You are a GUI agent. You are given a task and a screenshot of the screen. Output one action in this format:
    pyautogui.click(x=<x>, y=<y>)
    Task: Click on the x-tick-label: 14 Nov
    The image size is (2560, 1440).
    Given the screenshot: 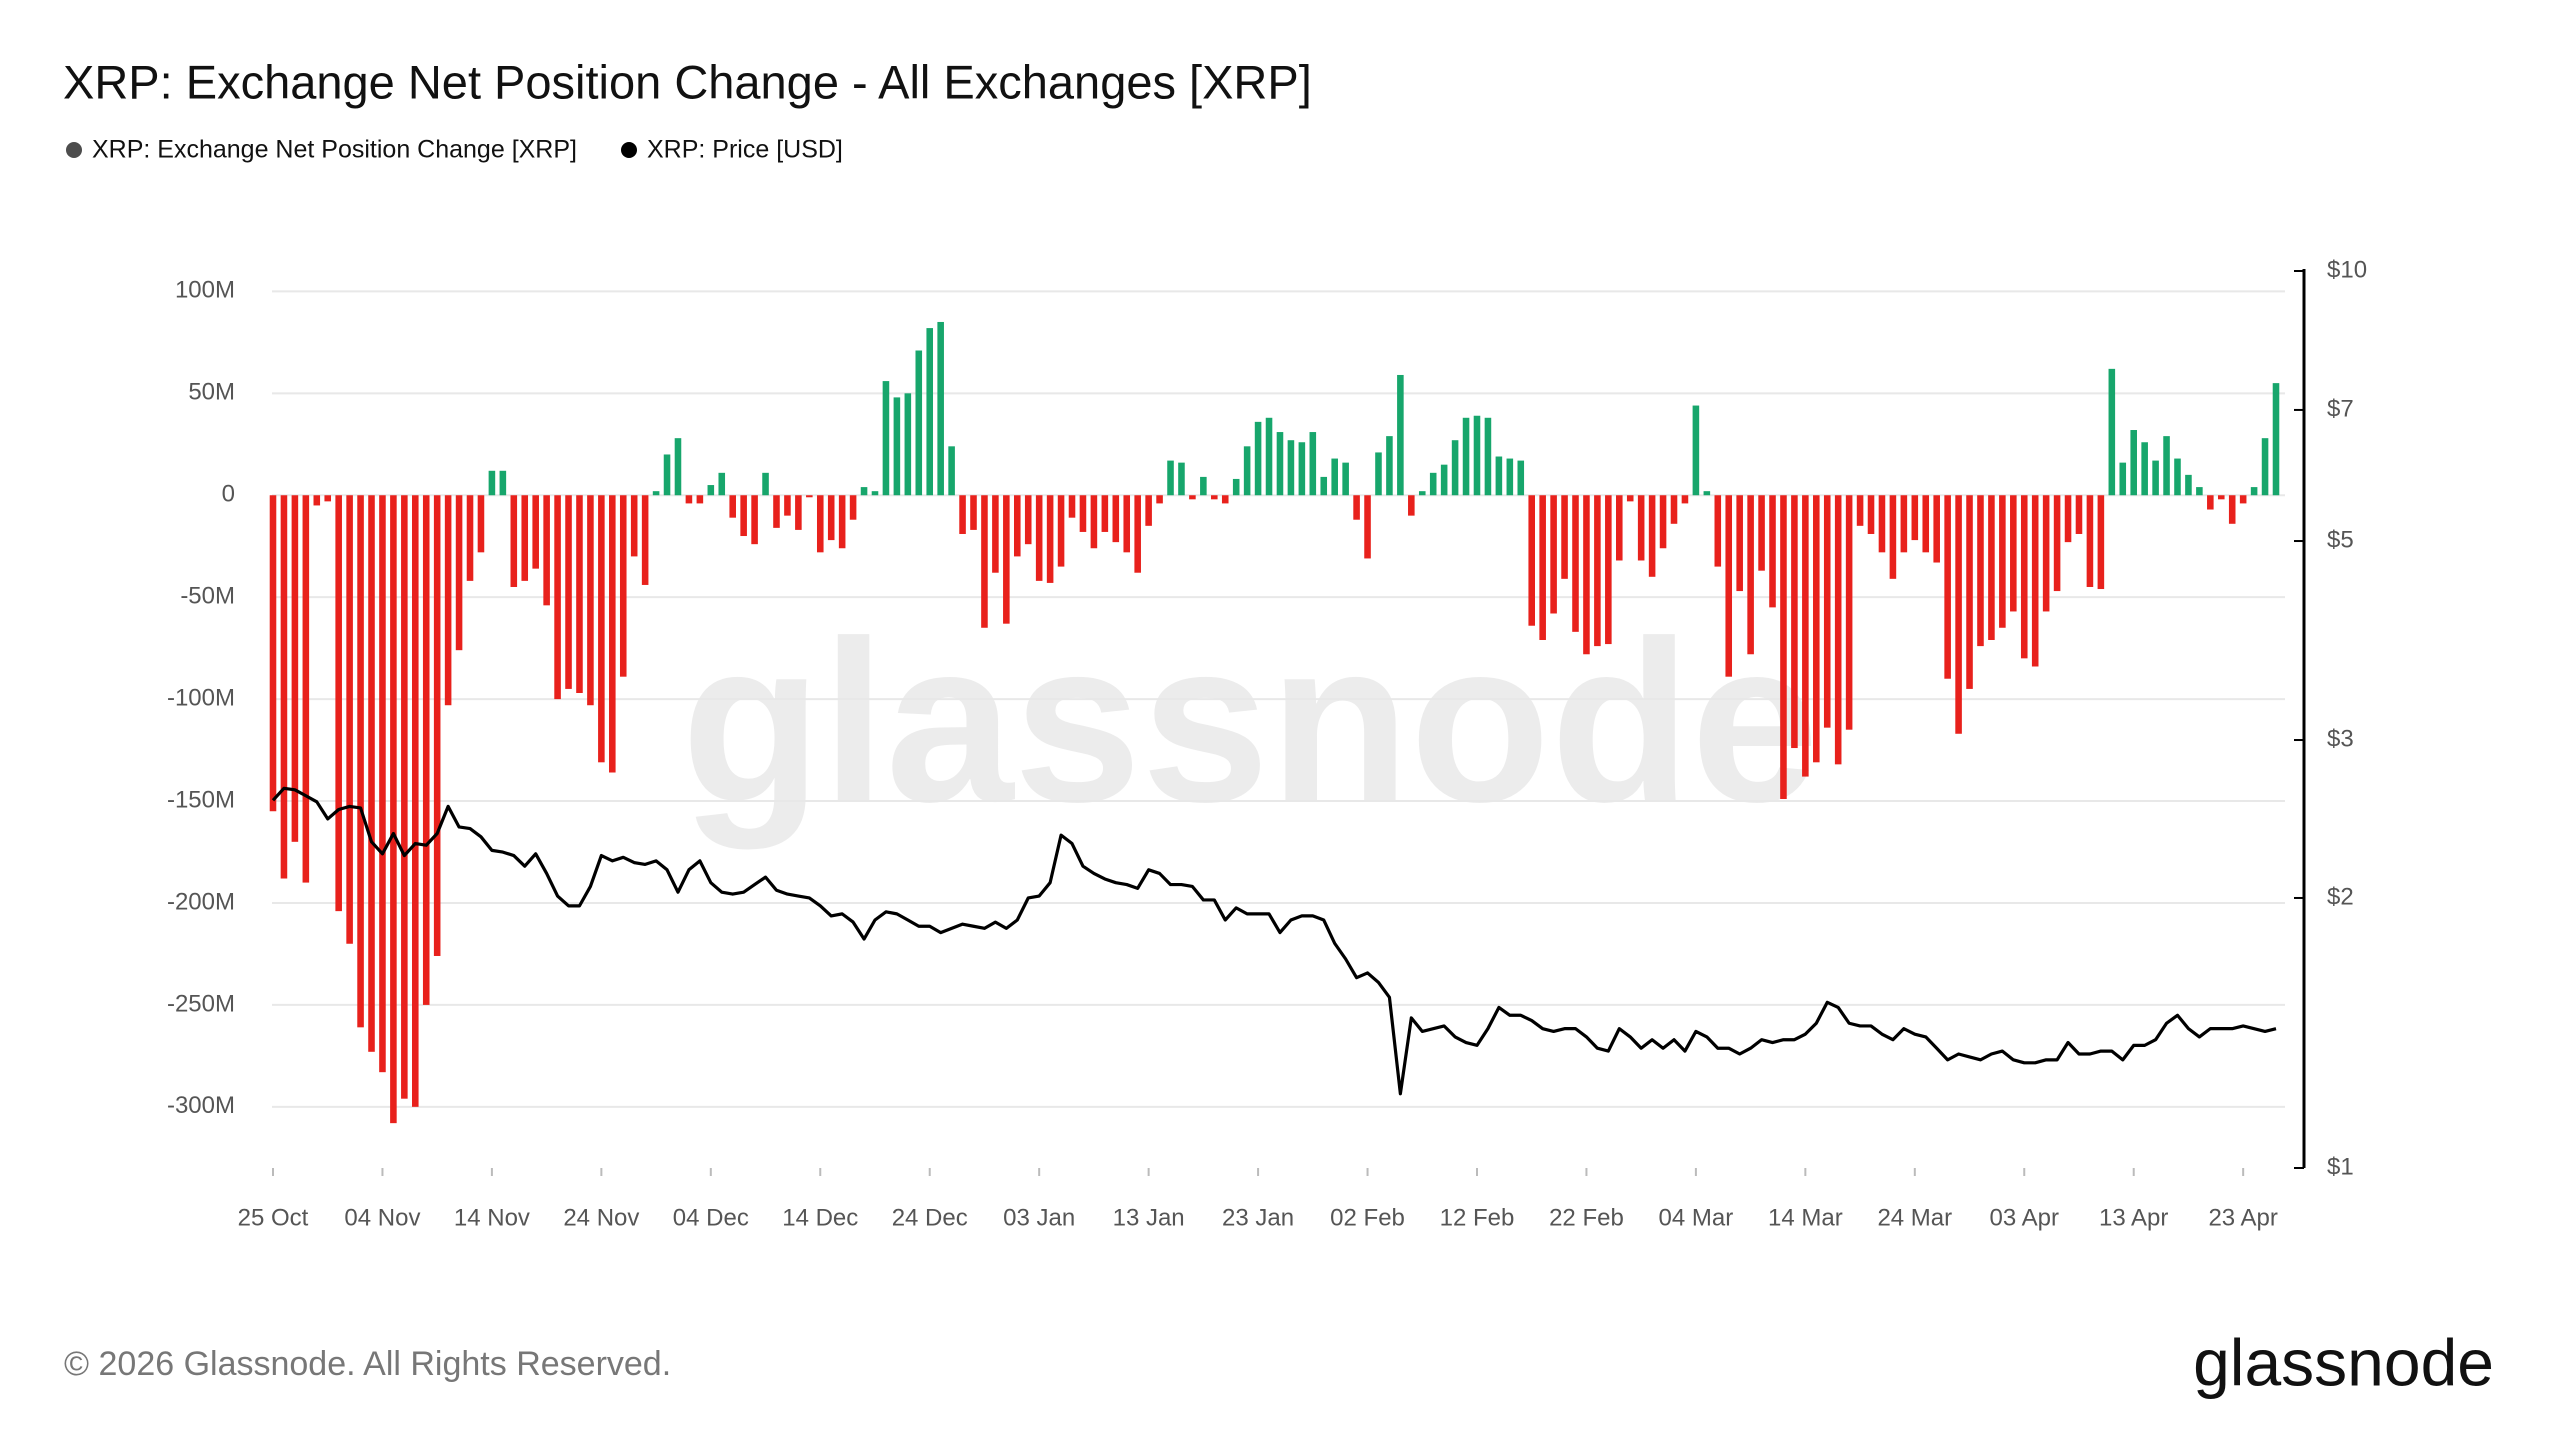 What is the action you would take?
    pyautogui.click(x=492, y=1217)
    